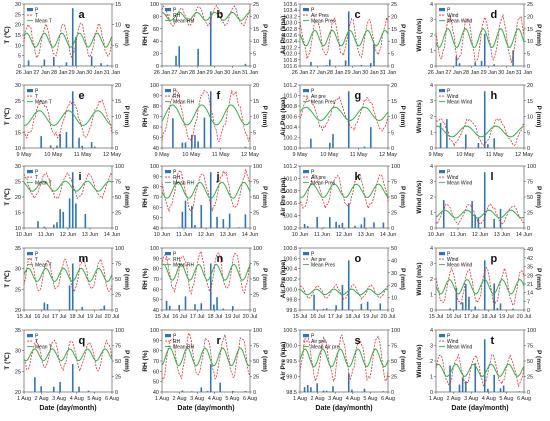 This screenshot has height=421, width=550. Describe the element at coordinates (206, 235) in the screenshot. I see `x-tick-label: 12 Jun` at that location.